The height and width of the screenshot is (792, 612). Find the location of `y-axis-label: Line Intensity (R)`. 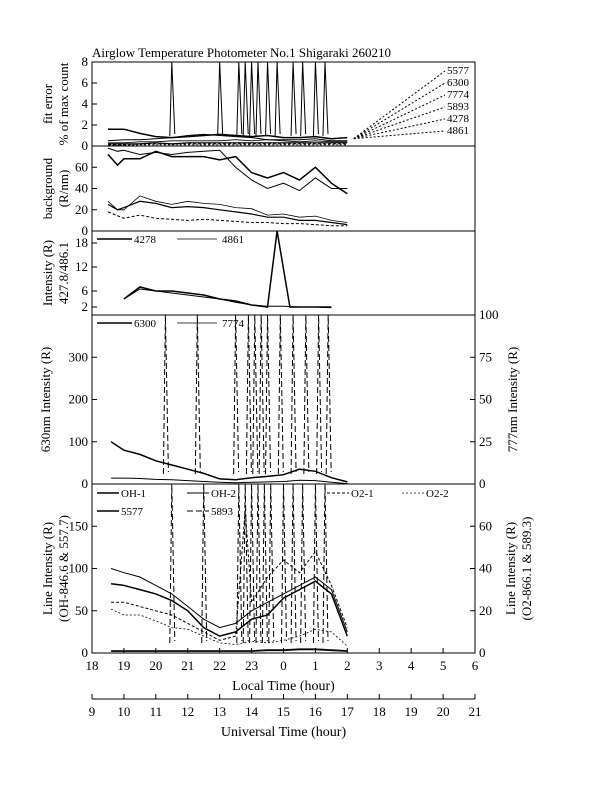

y-axis-label: Line Intensity (R) is located at coordinates (47, 568).